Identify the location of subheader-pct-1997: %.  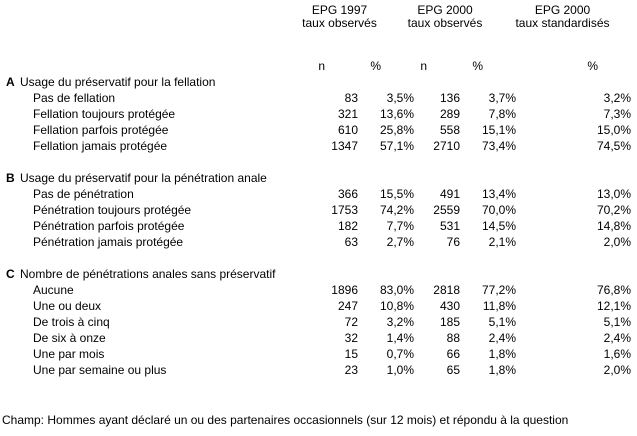
(375, 66).